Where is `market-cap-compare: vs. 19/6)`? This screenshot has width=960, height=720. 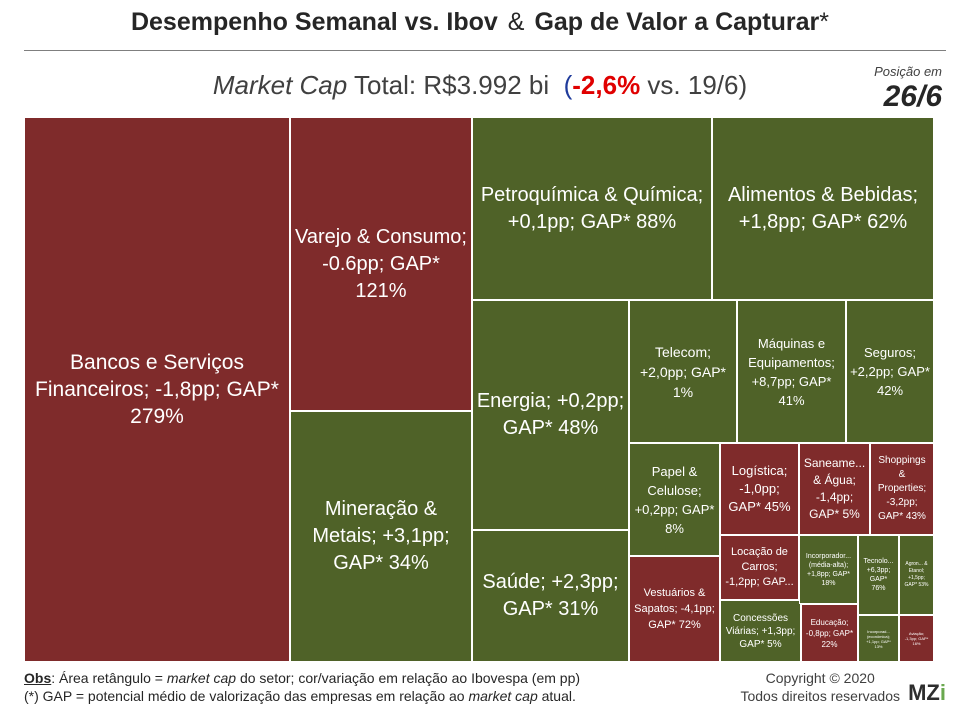
market-cap-compare: vs. 19/6) is located at coordinates (697, 85).